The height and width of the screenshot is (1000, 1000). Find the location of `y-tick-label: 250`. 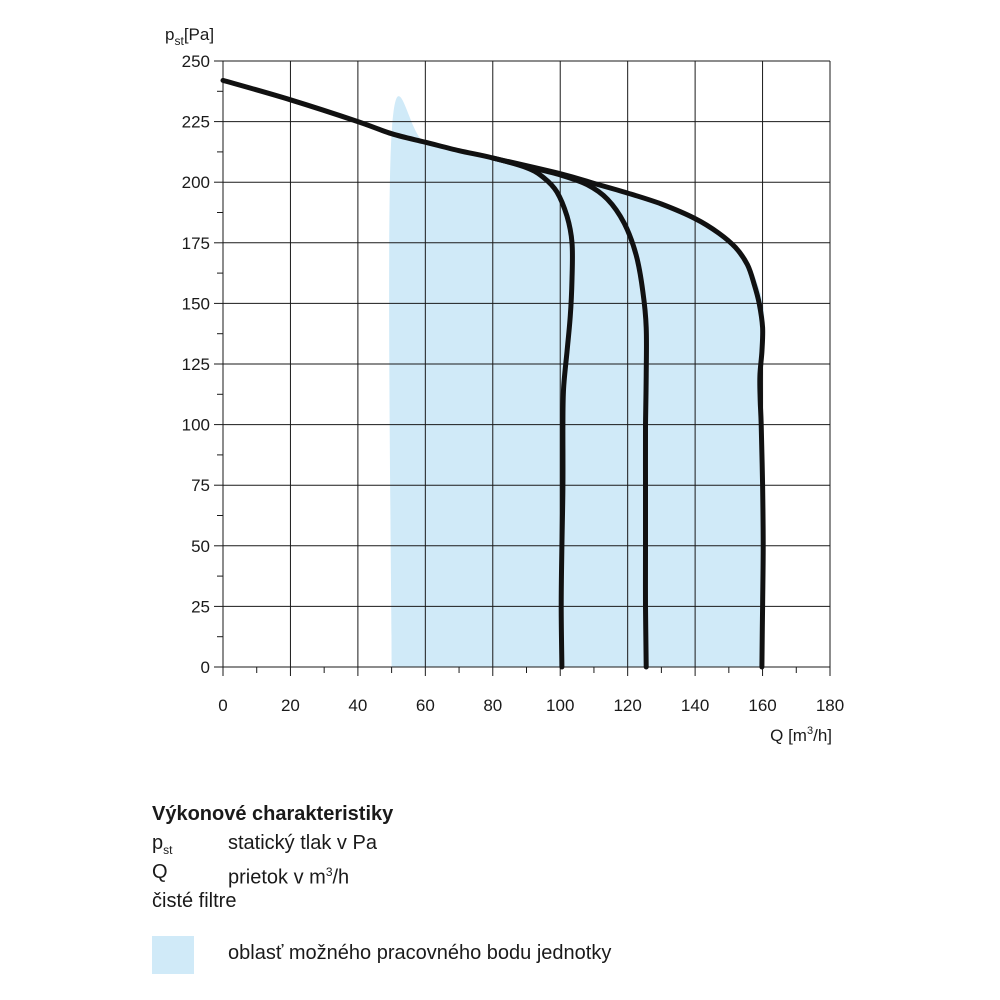

y-tick-label: 250 is located at coordinates (196, 61).